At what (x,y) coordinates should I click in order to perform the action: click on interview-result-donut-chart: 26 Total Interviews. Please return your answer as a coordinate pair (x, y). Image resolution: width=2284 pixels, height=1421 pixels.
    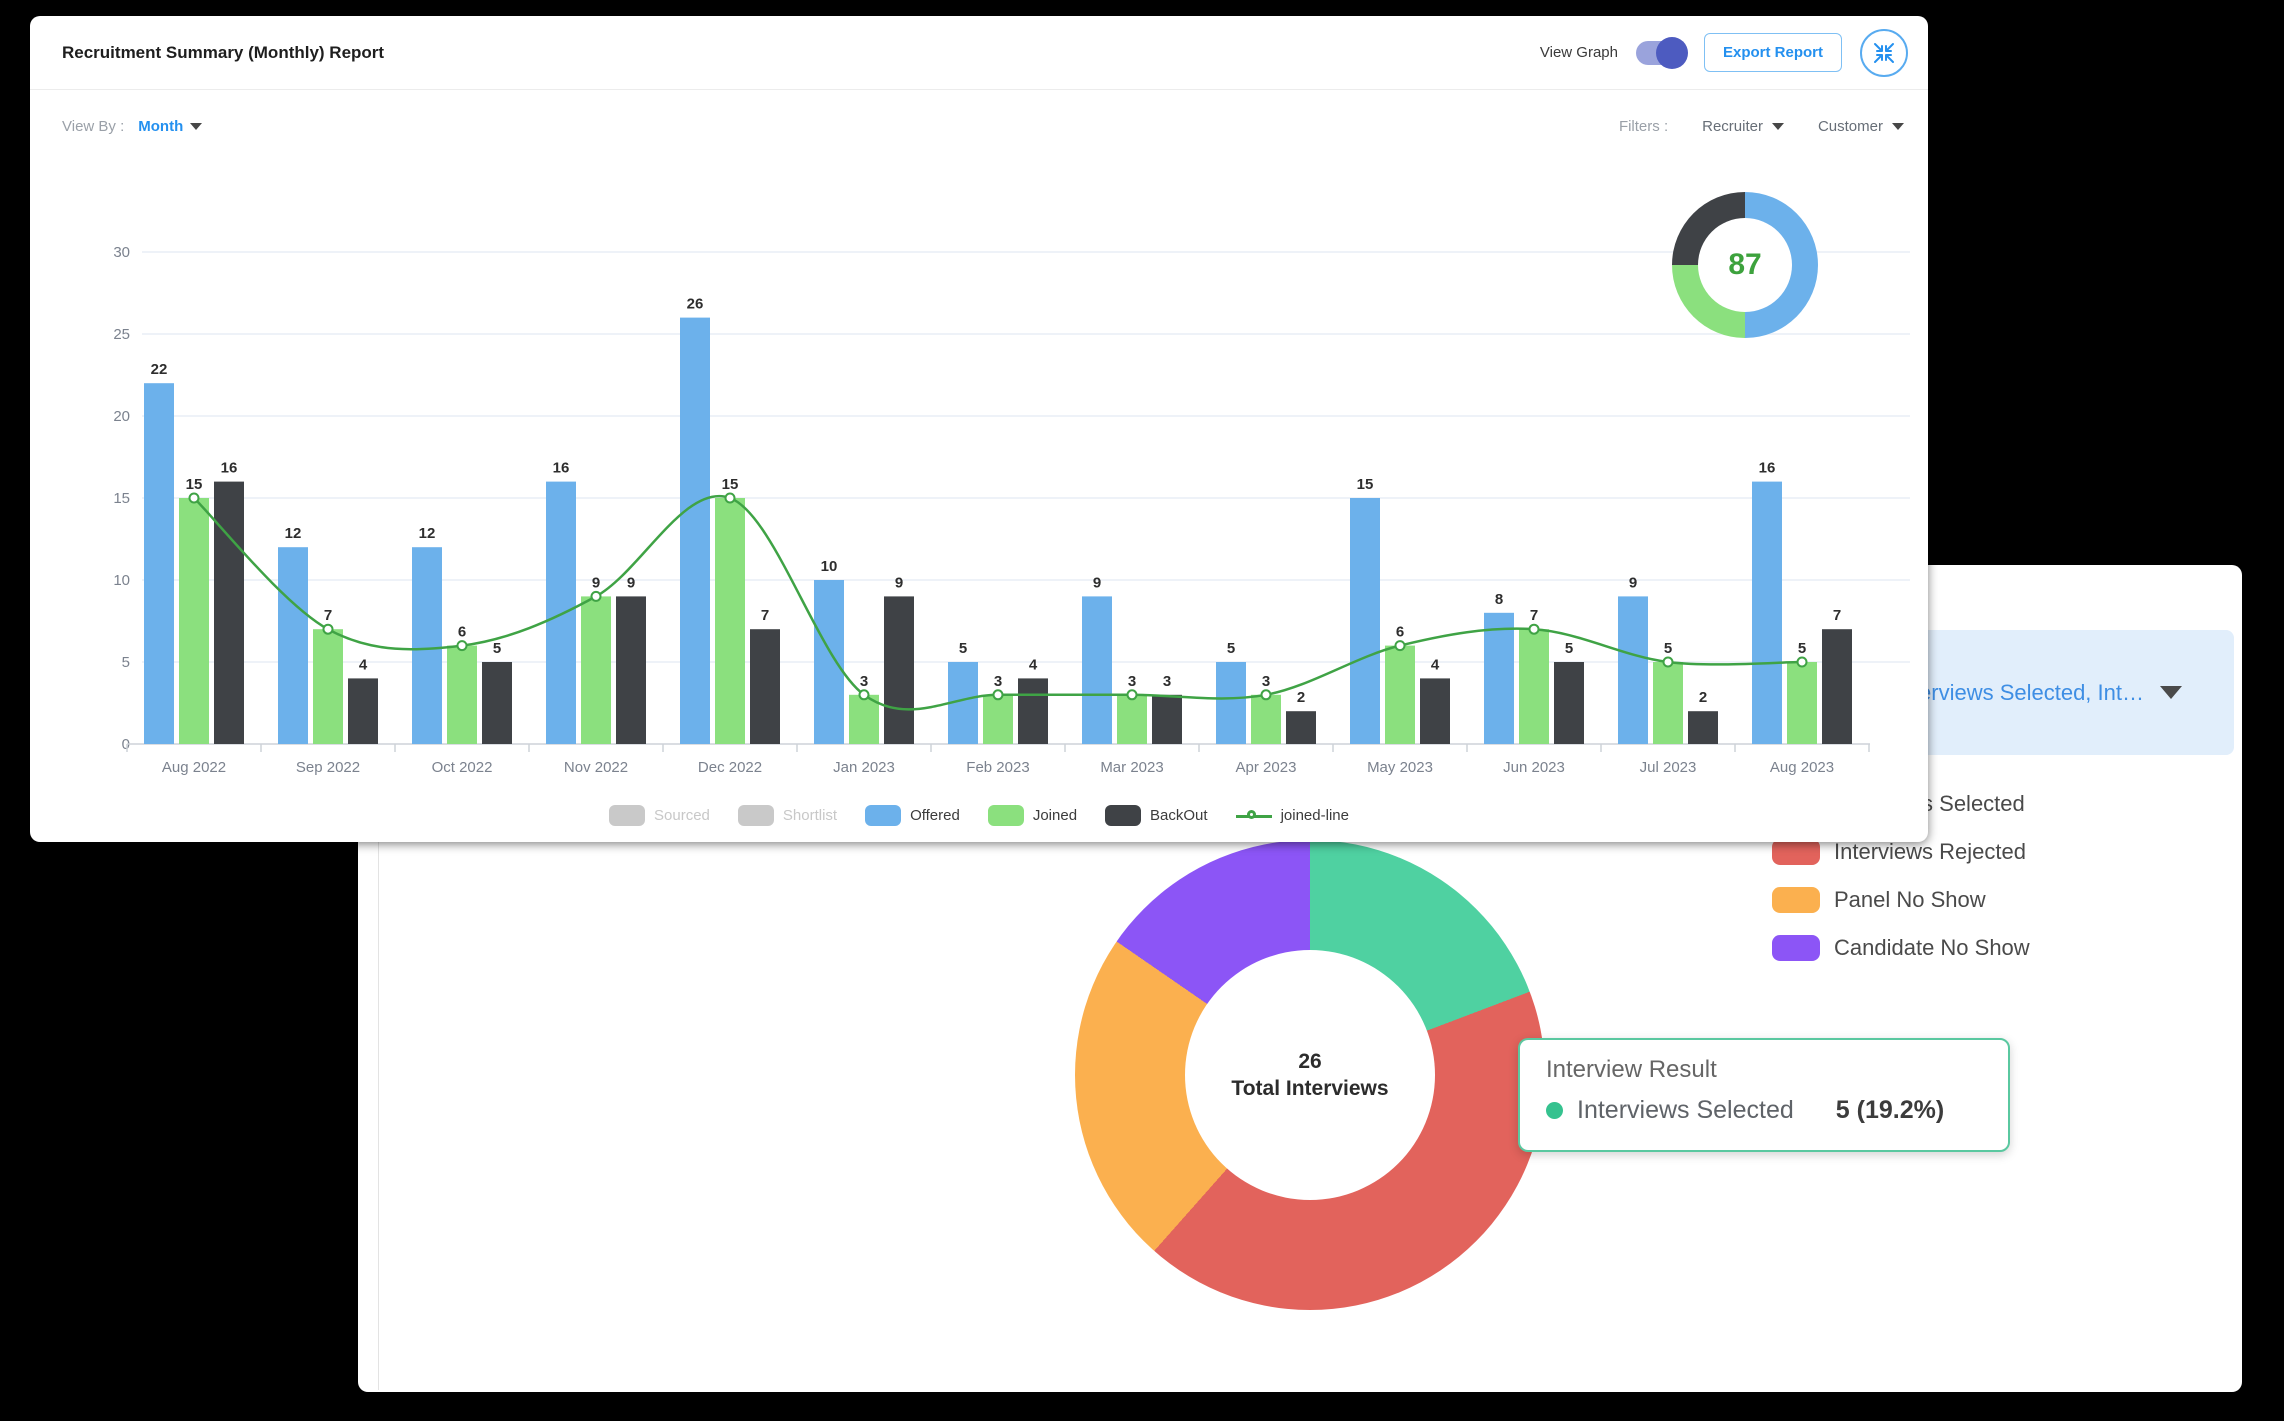
    Looking at the image, I should click on (1310, 1075).